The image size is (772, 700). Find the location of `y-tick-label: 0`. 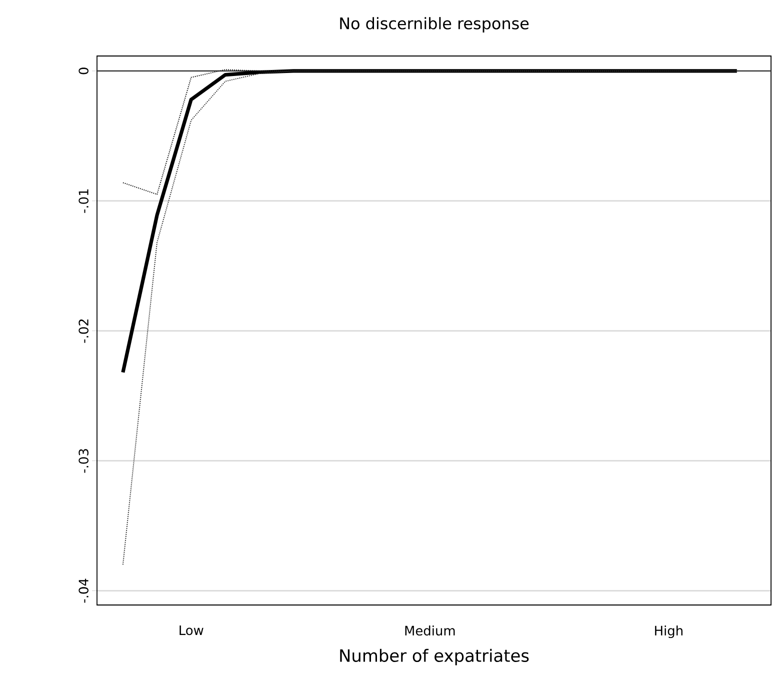

y-tick-label: 0 is located at coordinates (83, 71).